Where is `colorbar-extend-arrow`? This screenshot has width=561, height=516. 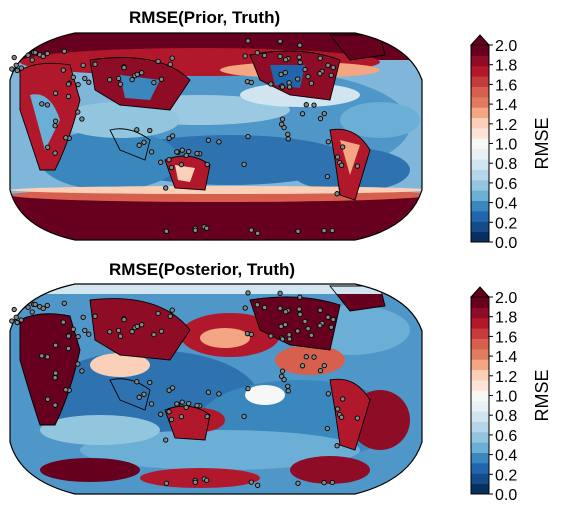
colorbar-extend-arrow is located at coordinates (480, 292).